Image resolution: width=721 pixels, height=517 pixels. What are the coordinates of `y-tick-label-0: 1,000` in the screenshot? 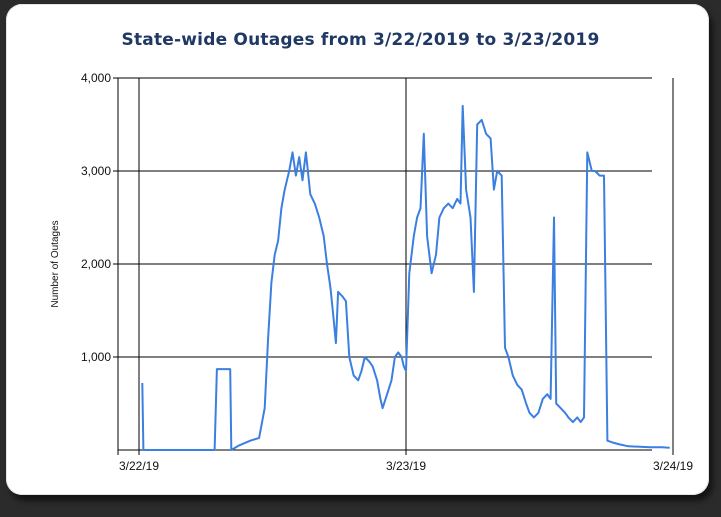 It's located at (96, 357).